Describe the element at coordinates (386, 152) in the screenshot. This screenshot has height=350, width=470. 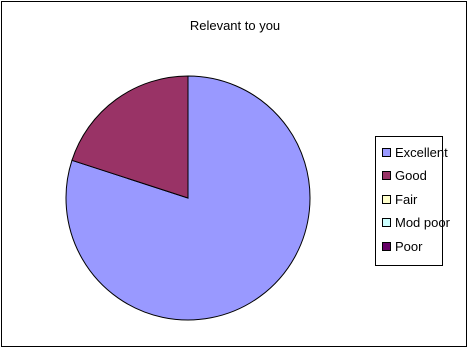
I see `legend-swatch-excellent` at that location.